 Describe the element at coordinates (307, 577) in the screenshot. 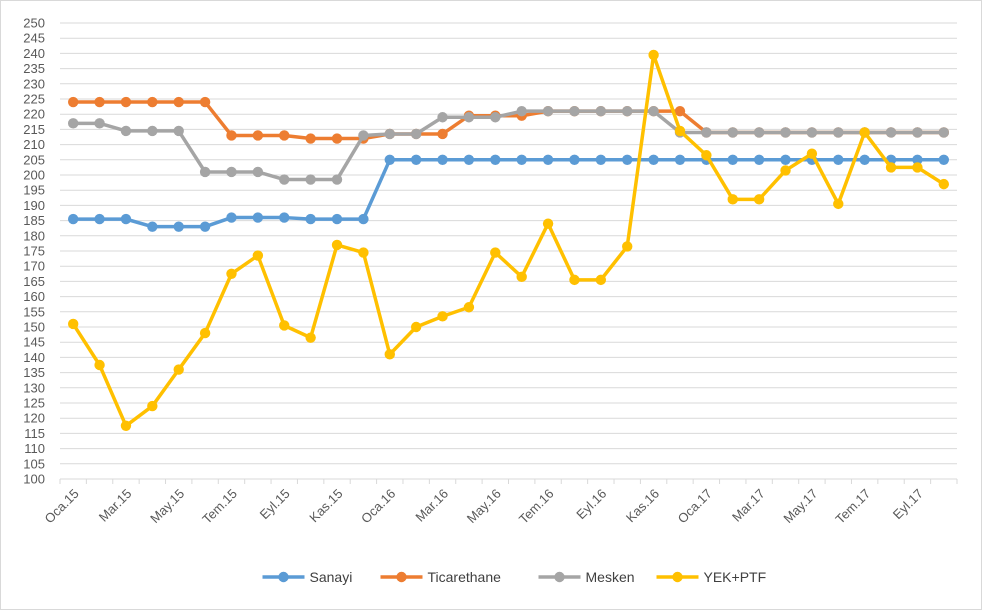

I see `legend-item-sanayi: Sanayi` at that location.